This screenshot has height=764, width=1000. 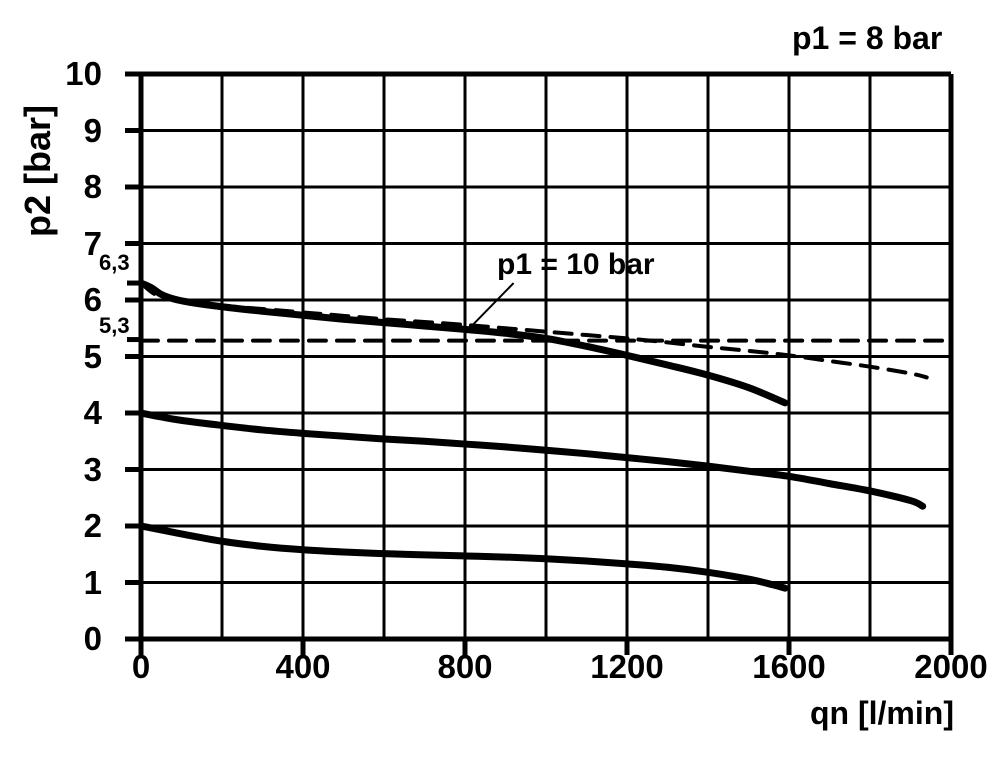 What do you see at coordinates (114, 262) in the screenshot?
I see `y-tick-6-3: 6,3` at bounding box center [114, 262].